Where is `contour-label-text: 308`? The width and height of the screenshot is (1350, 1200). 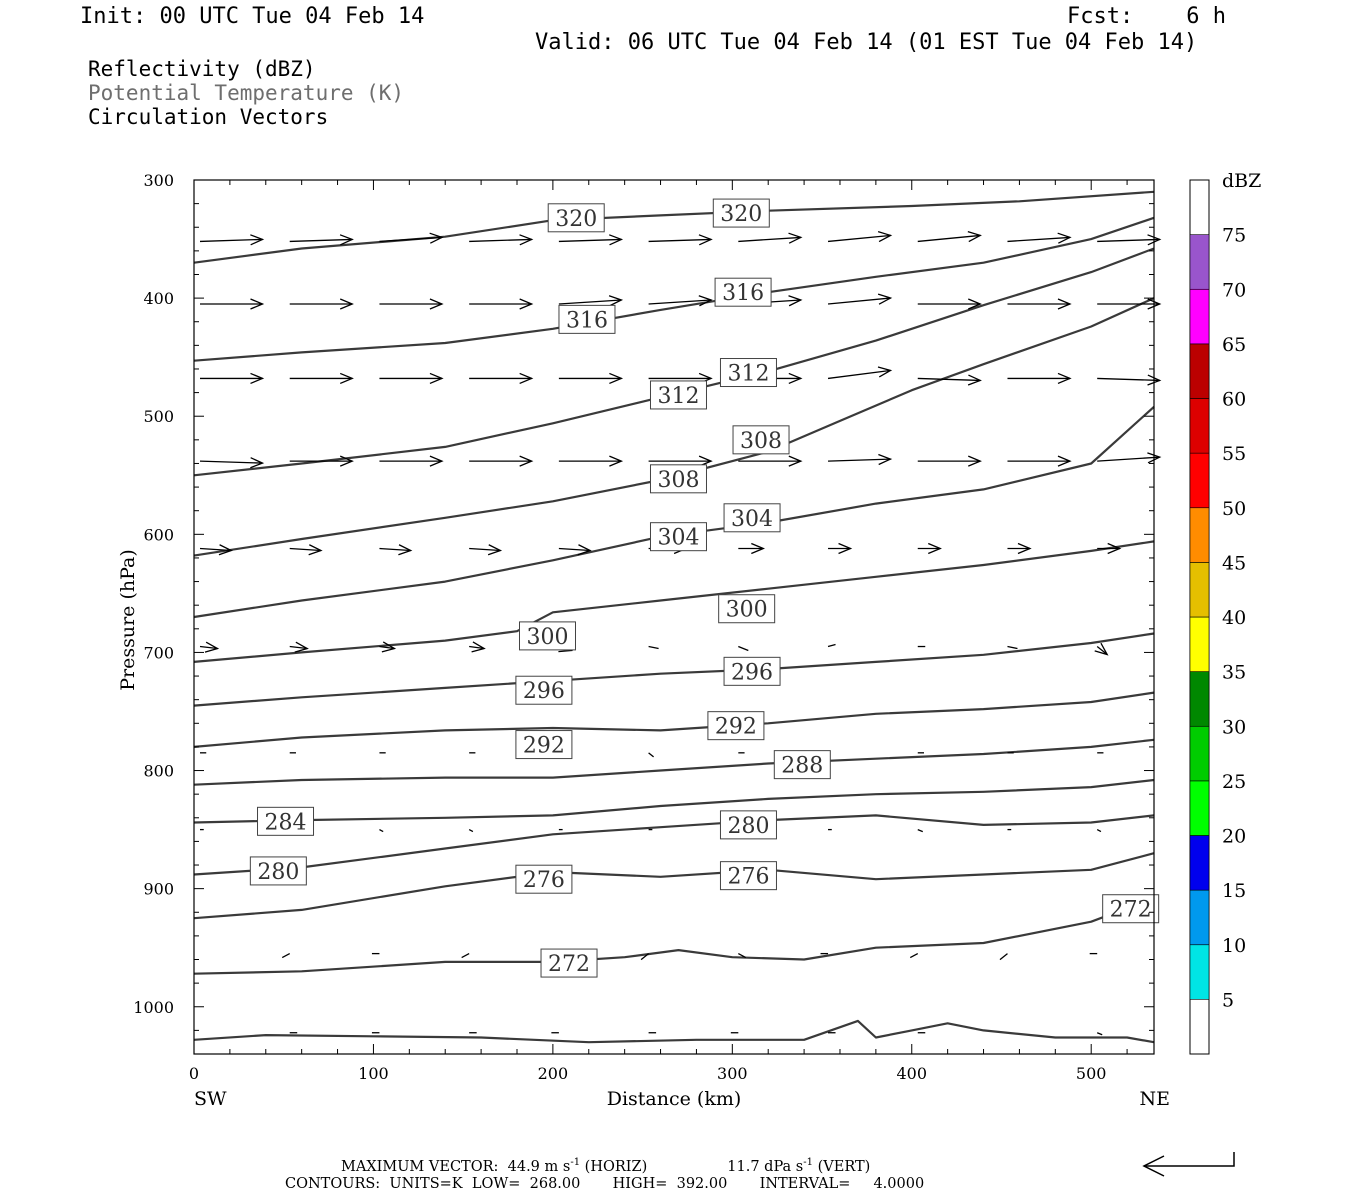
contour-label-text: 308 is located at coordinates (761, 441).